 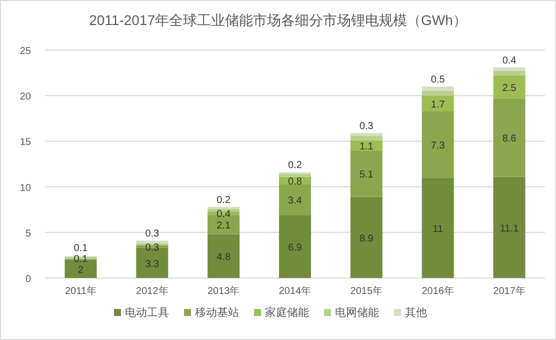 What do you see at coordinates (295, 291) in the screenshot?
I see `x-tick-label: 2014年` at bounding box center [295, 291].